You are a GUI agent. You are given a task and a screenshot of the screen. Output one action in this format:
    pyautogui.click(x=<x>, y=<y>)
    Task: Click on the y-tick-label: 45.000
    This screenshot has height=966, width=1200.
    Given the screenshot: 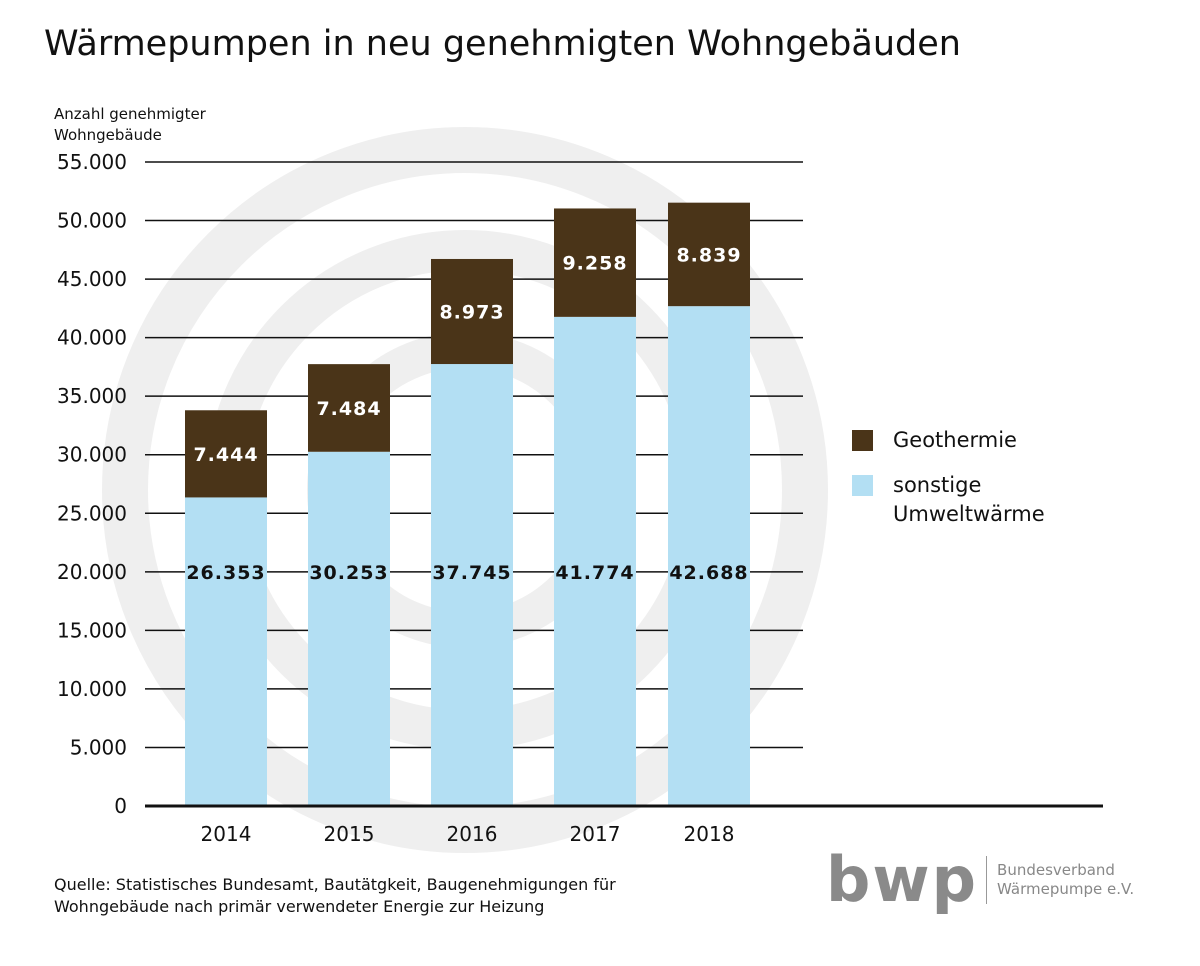 What is the action you would take?
    pyautogui.click(x=92, y=279)
    